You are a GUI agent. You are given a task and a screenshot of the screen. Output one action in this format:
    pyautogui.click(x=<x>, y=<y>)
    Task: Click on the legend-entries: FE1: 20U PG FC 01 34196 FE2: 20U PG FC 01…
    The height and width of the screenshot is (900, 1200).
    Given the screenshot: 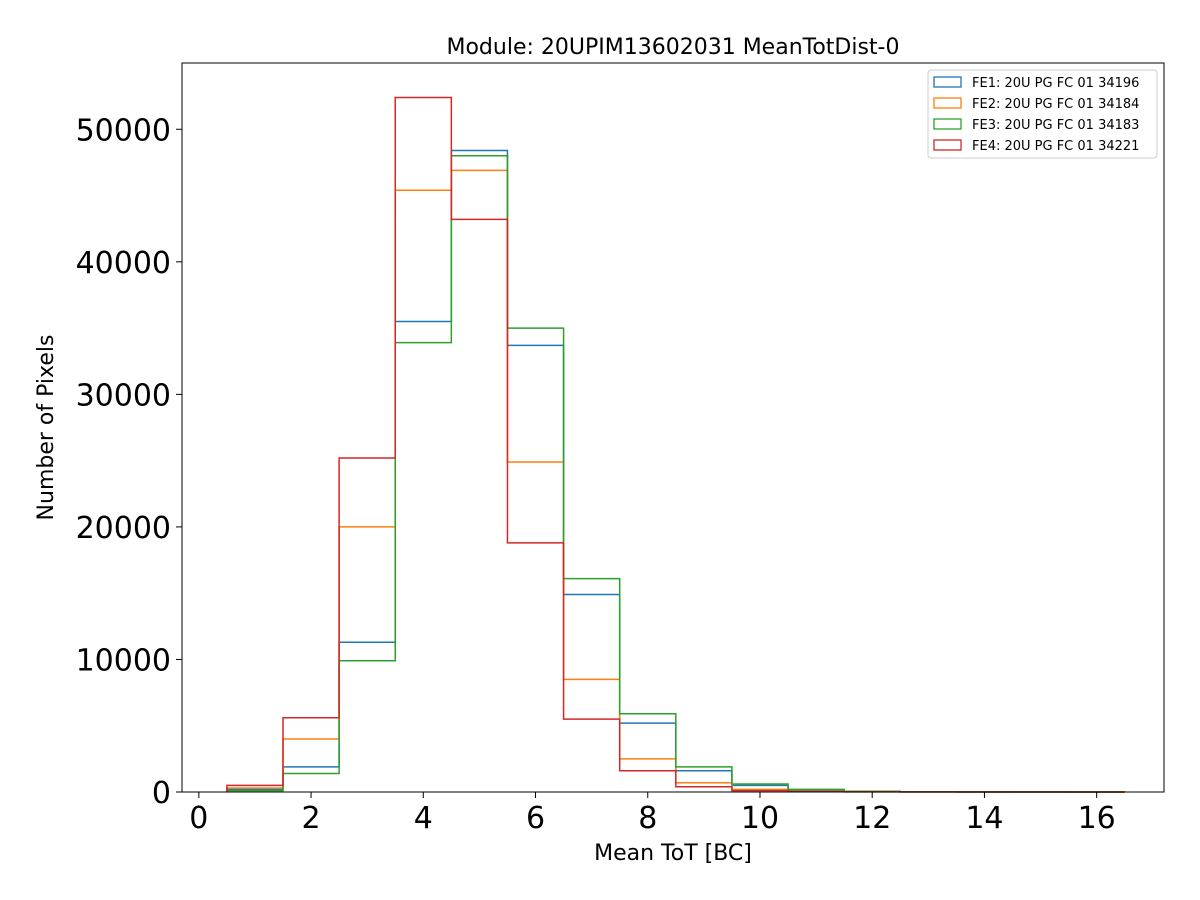 What is the action you would take?
    pyautogui.click(x=1036, y=115)
    